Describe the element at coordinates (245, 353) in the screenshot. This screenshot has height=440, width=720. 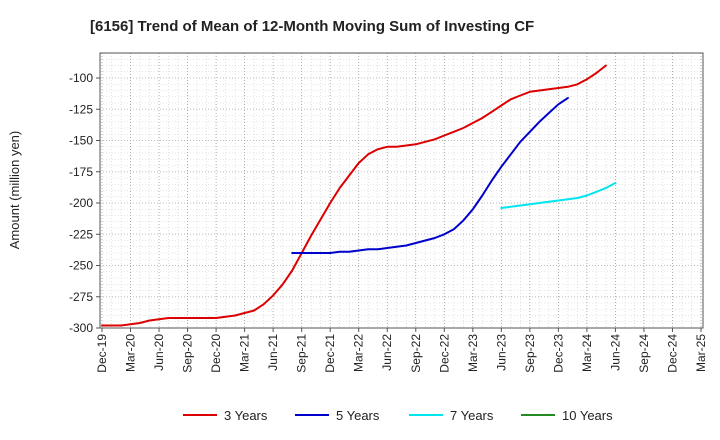
I see `x-tick-label: Mar-21` at that location.